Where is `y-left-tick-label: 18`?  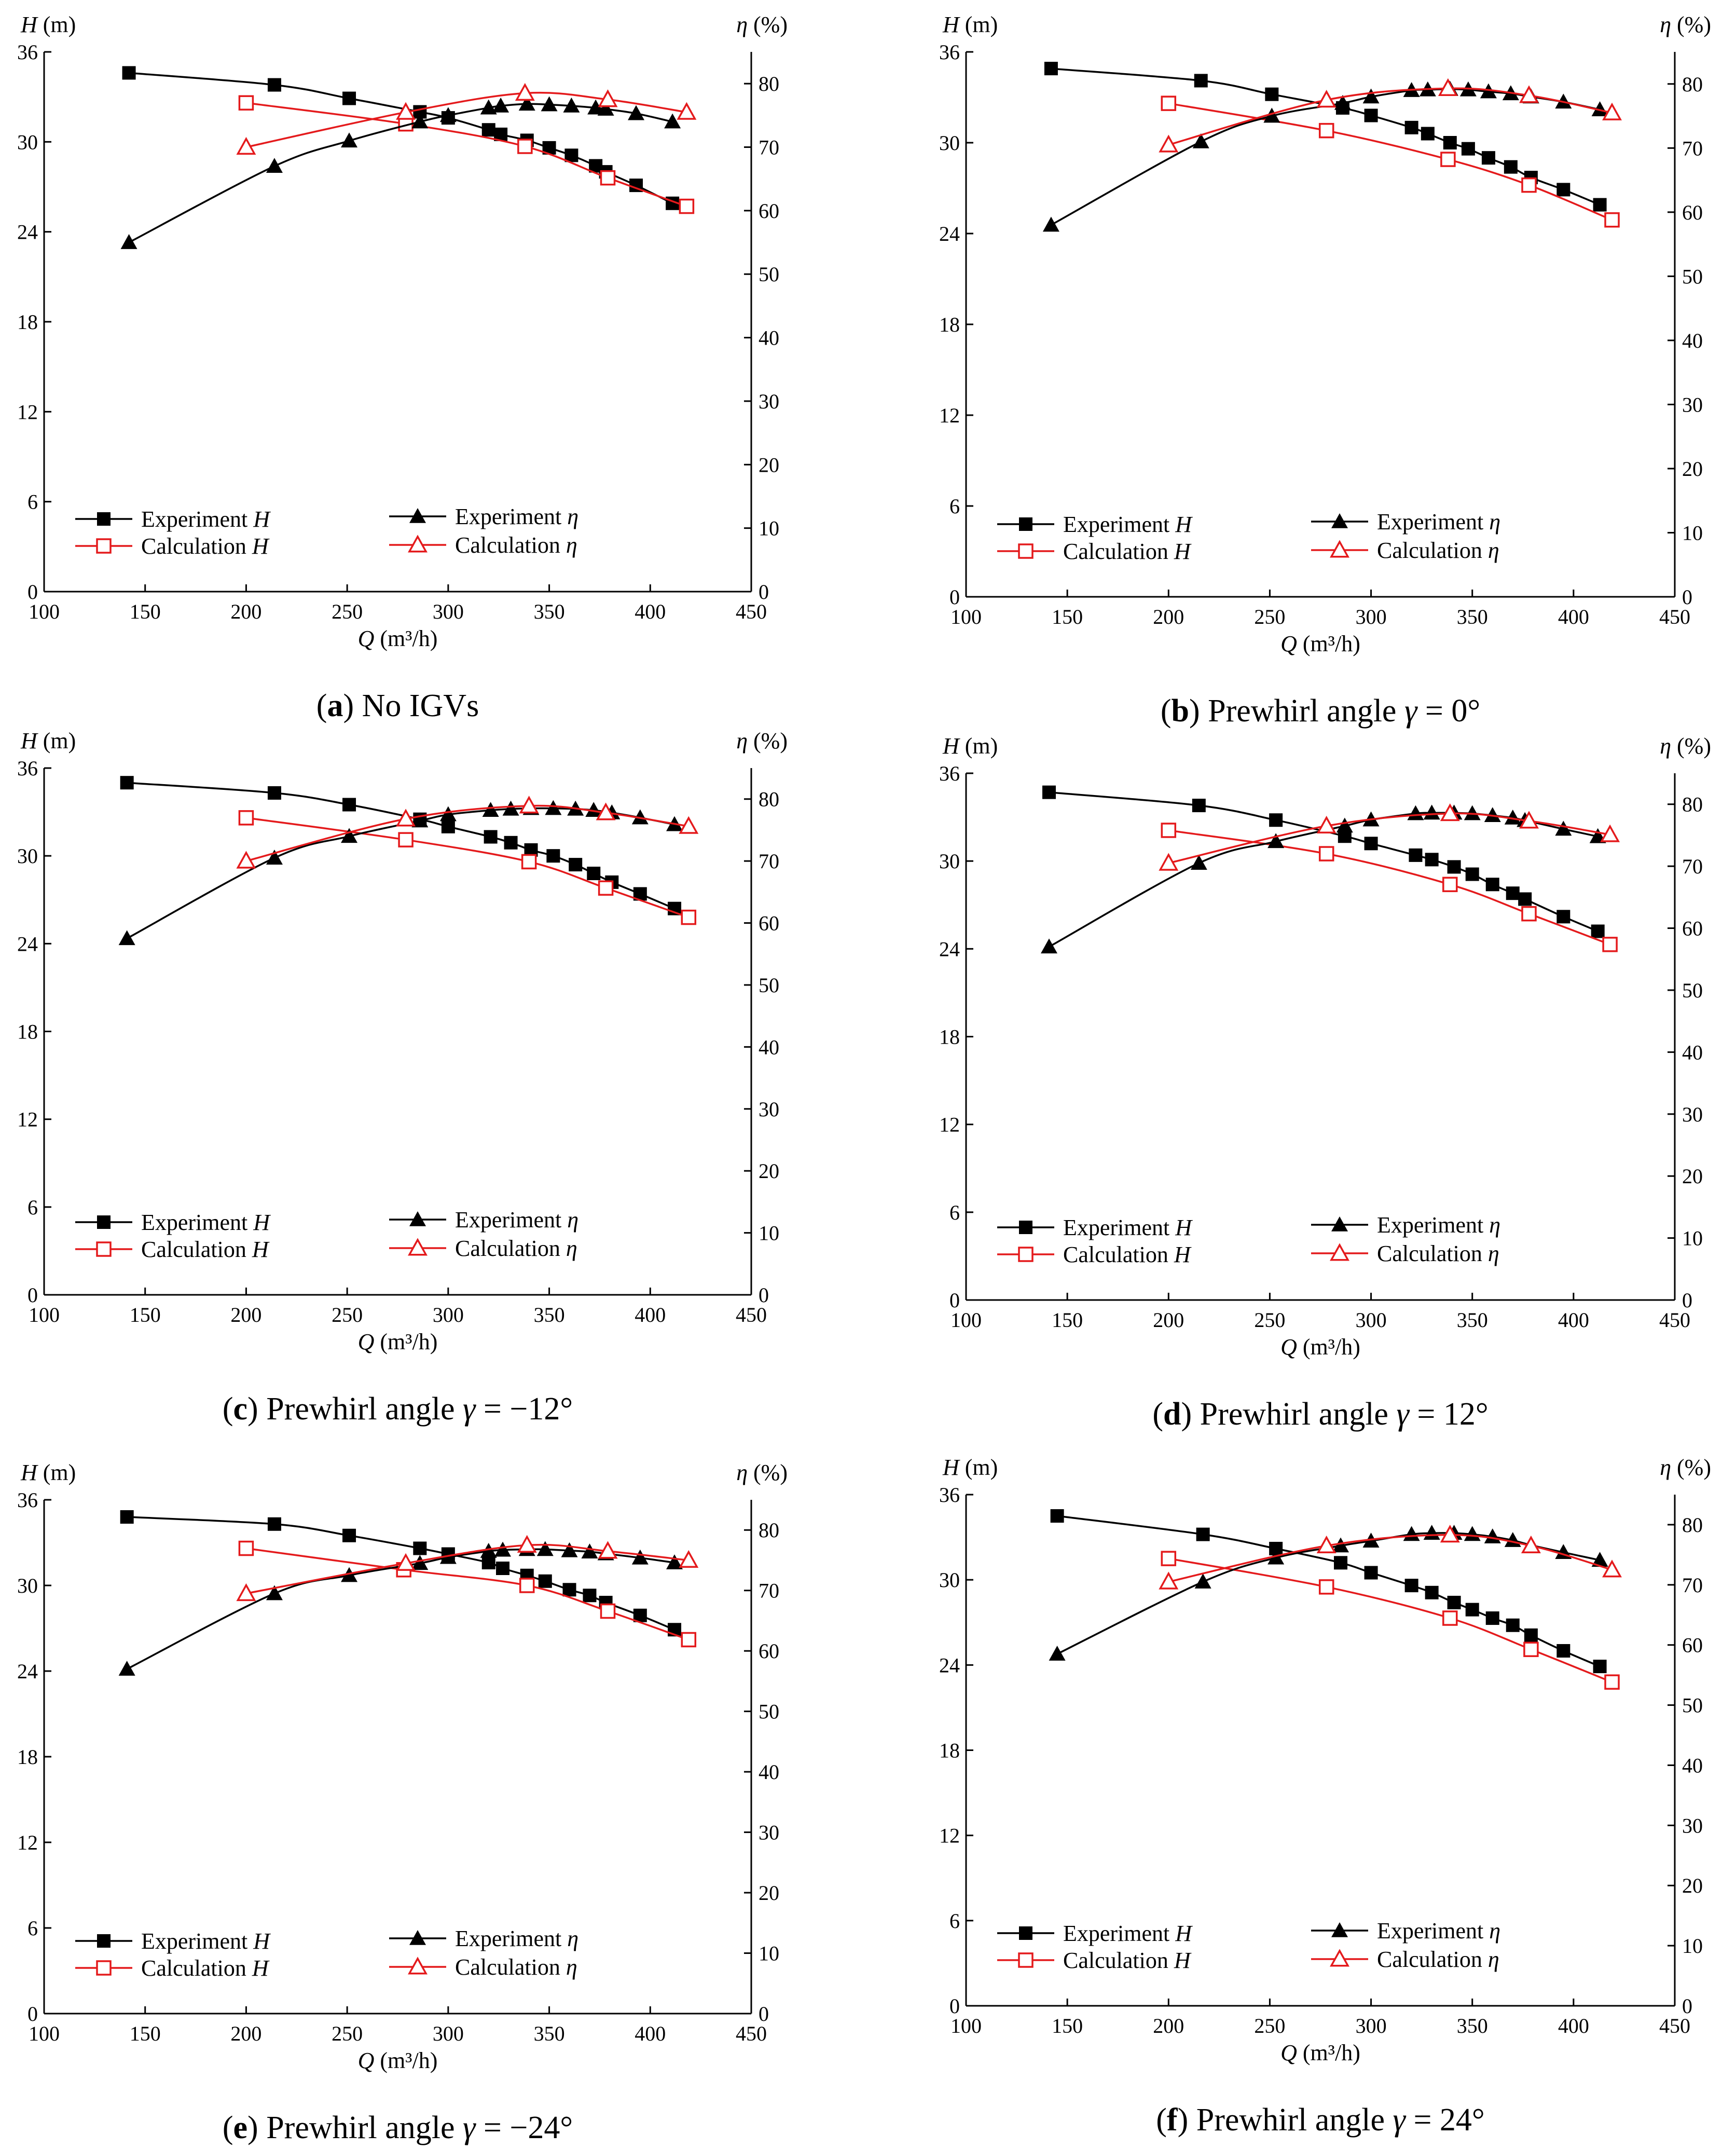
y-left-tick-label: 18 is located at coordinates (28, 1032).